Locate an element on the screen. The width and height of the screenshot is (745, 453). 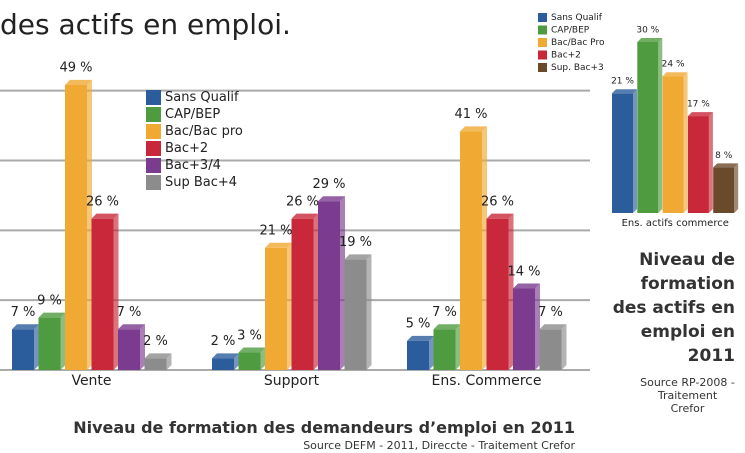
value-label: 14 % is located at coordinates (523, 271).